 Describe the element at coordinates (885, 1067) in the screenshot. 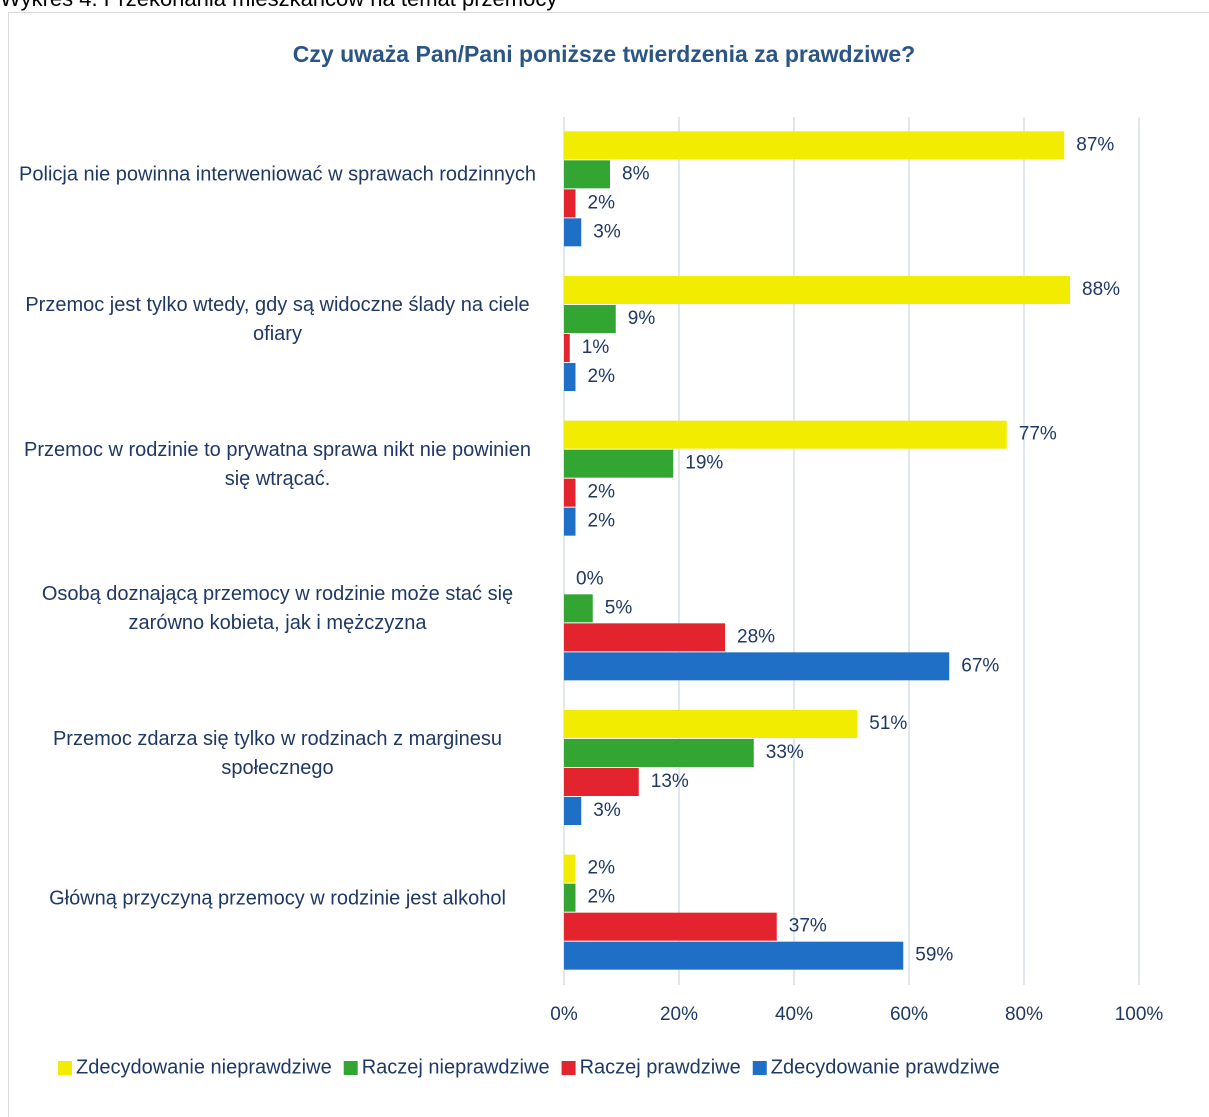

I see `legend-label: Zdecydowanie prawdziwe` at that location.